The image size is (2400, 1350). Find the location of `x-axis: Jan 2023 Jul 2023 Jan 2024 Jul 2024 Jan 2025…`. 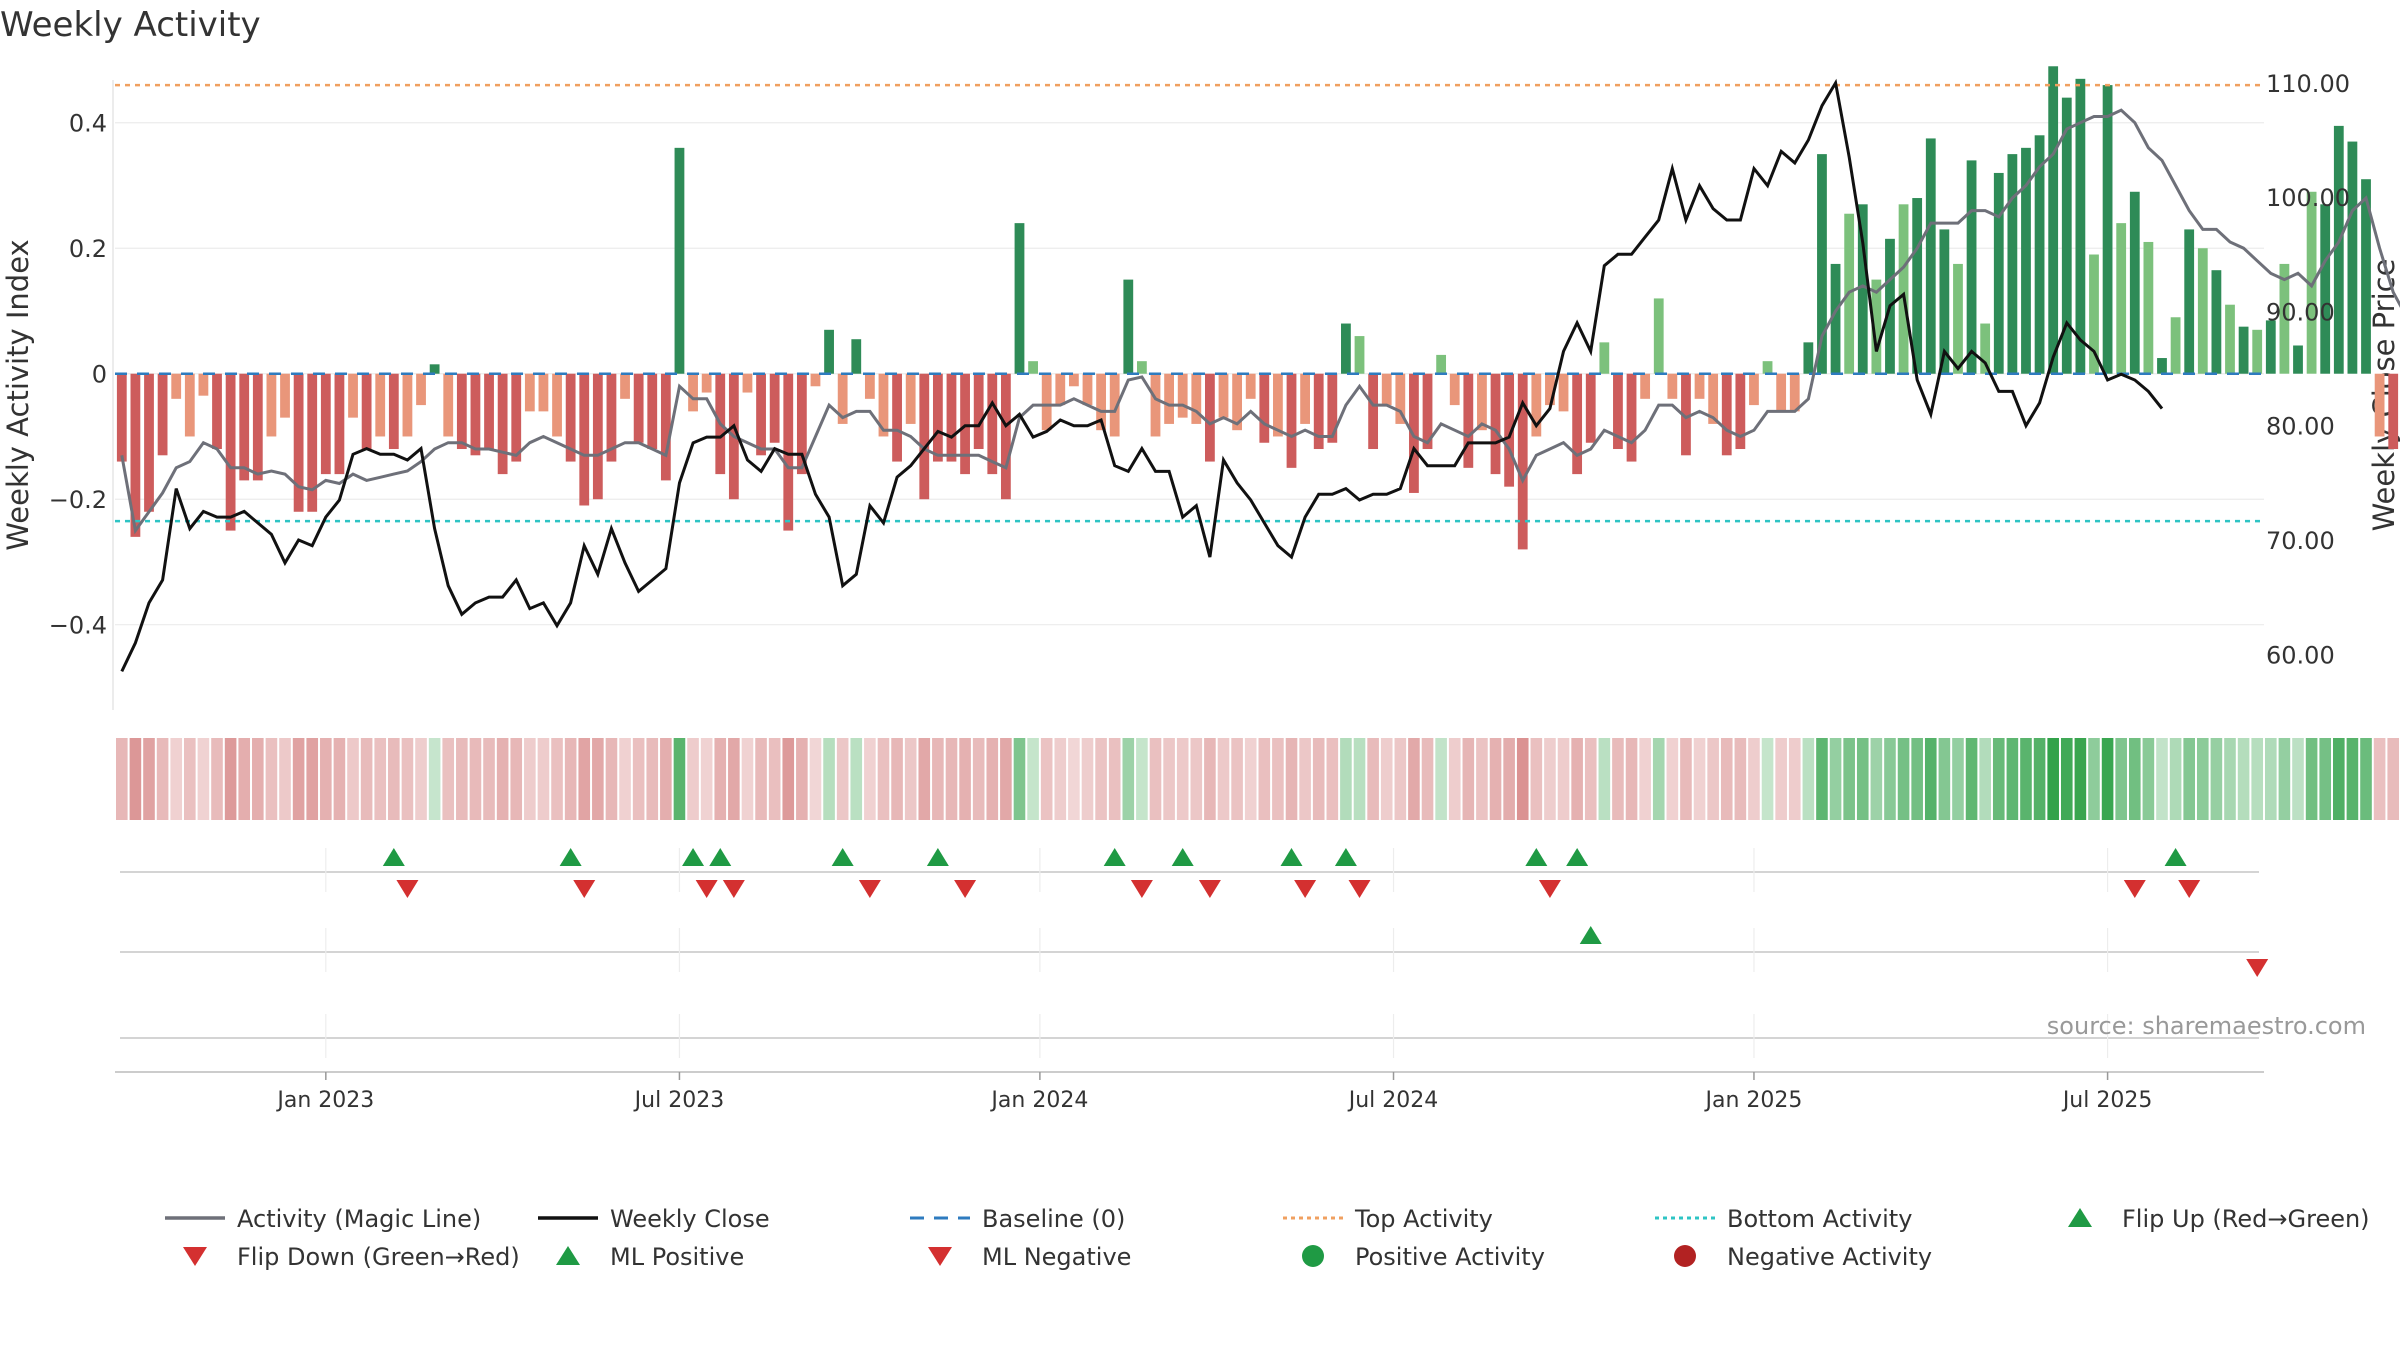

x-axis: Jan 2023 Jul 2023 Jan 2024 Jul 2024 Jan 2025… is located at coordinates (1189, 1092).